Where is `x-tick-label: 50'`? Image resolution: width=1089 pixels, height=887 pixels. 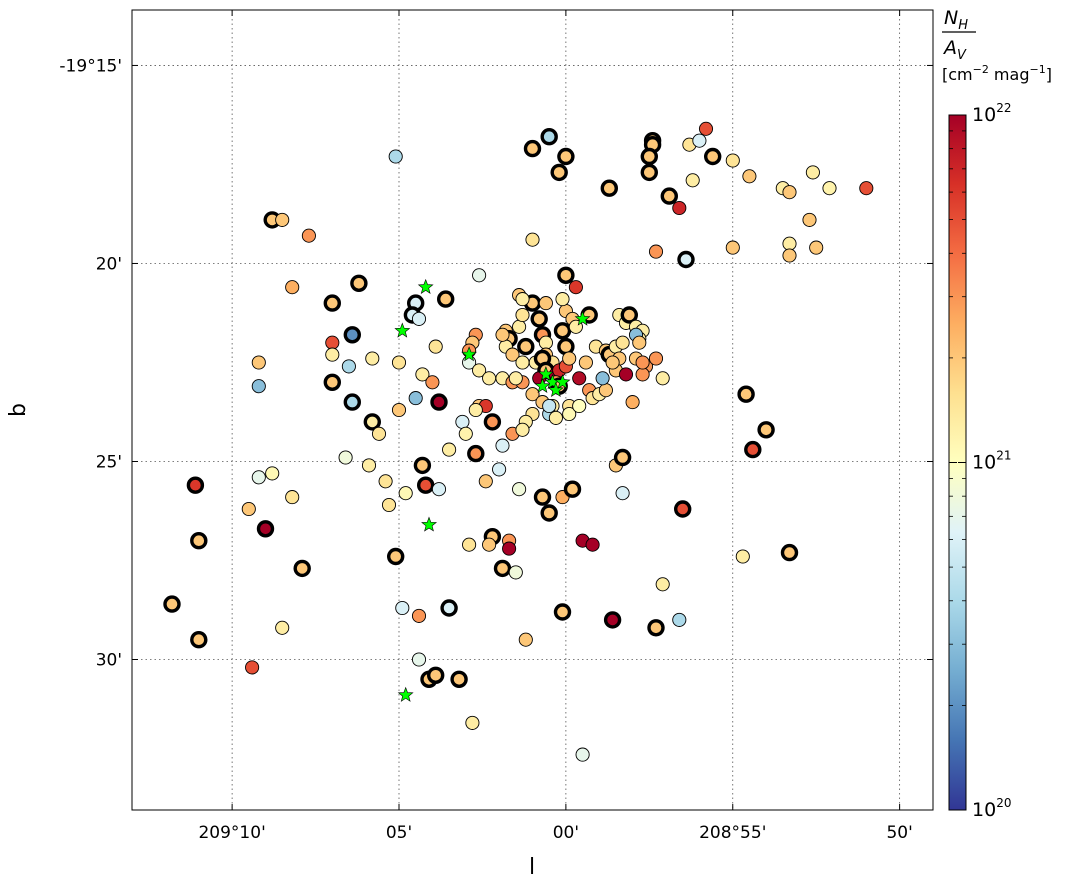 x-tick-label: 50' is located at coordinates (899, 833).